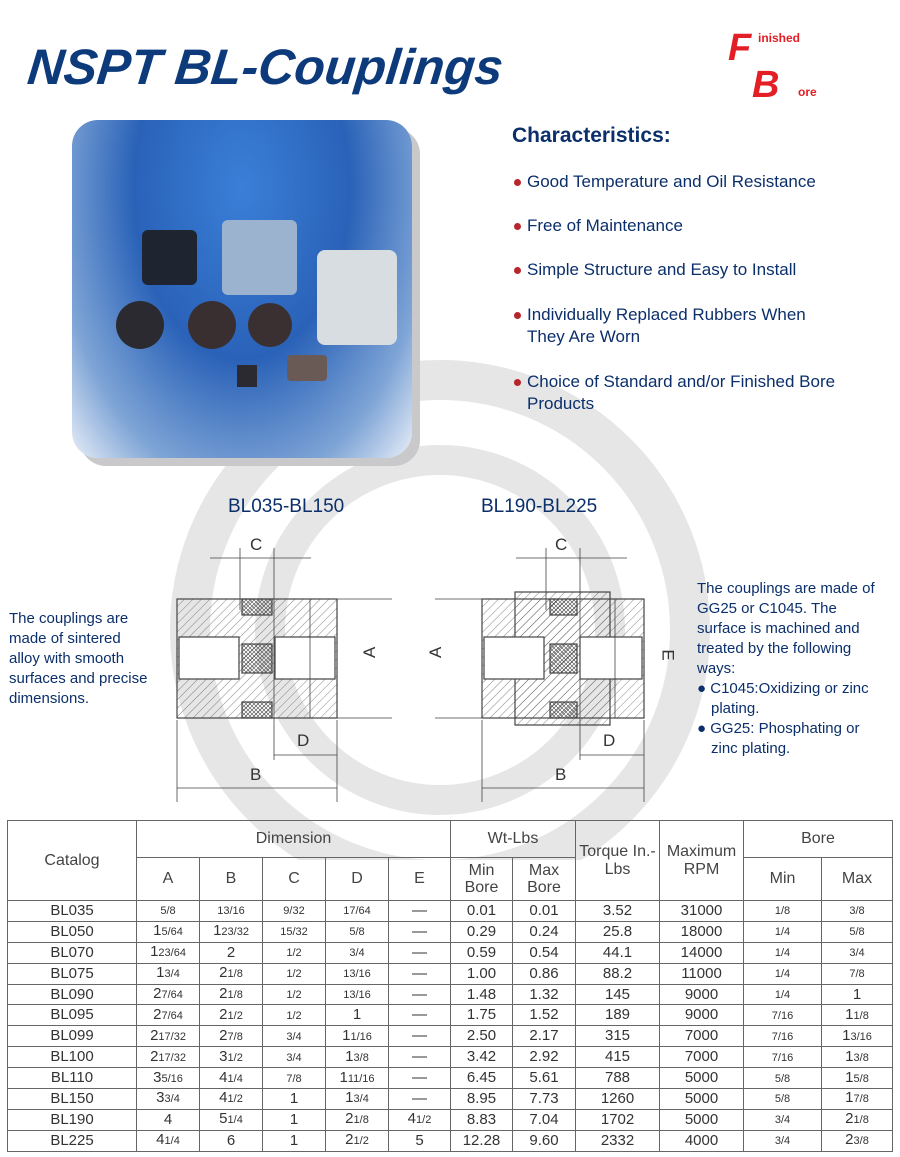 This screenshot has height=1157, width=900. I want to click on table-cell: 3.42, so click(481, 1057).